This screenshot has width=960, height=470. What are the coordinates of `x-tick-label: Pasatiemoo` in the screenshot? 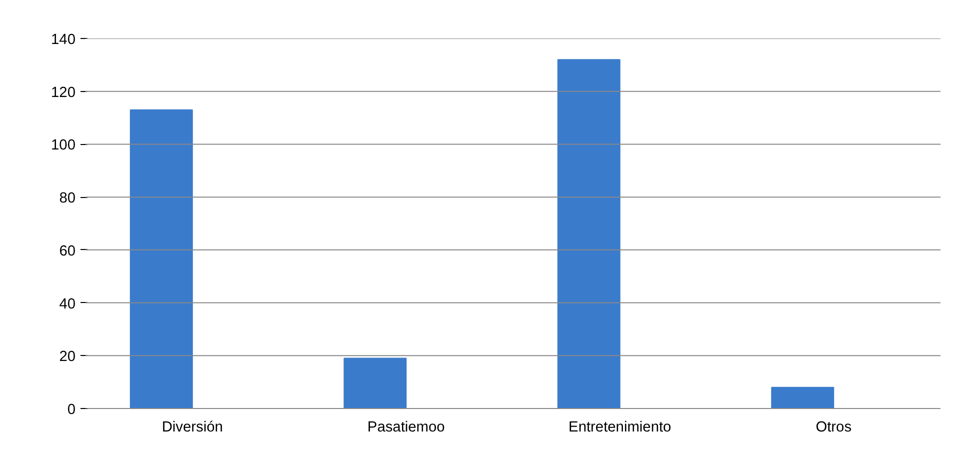 It's located at (406, 428).